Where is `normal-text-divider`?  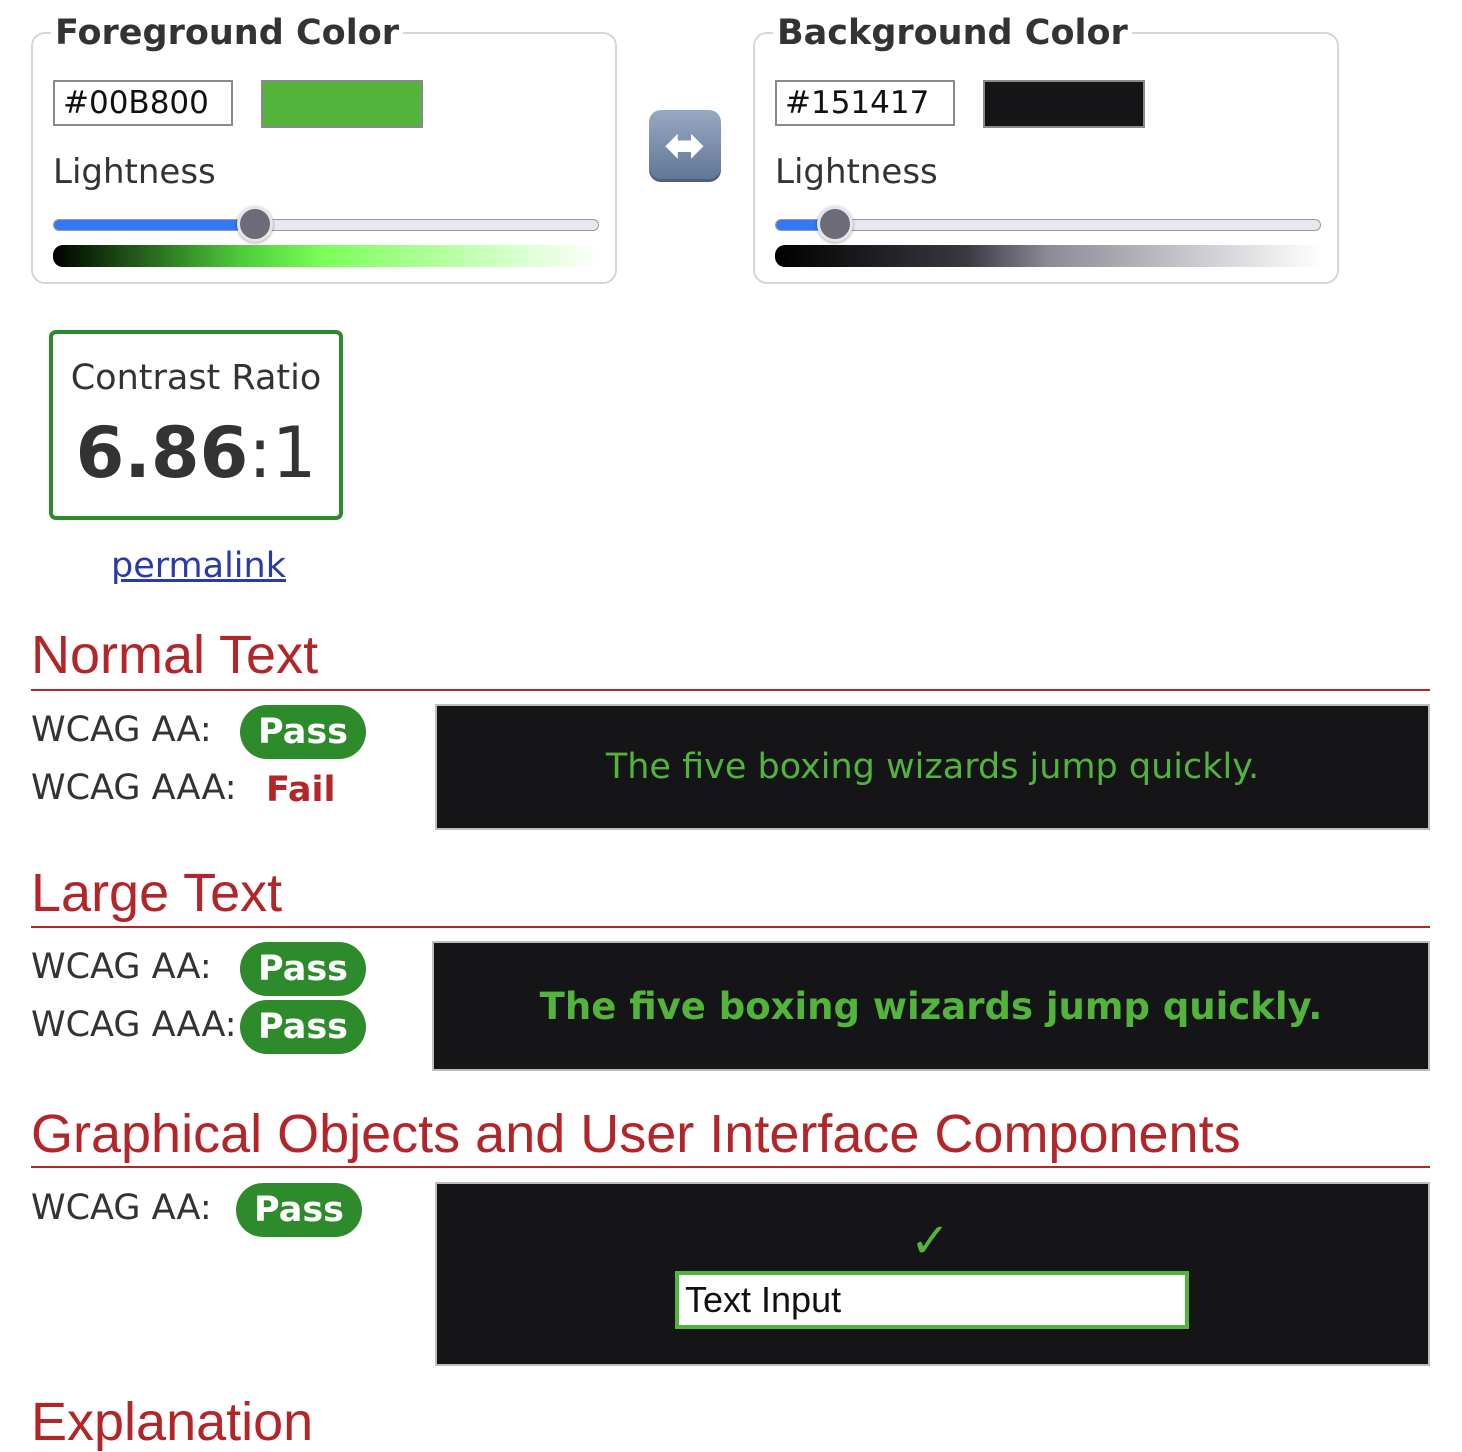 normal-text-divider is located at coordinates (730, 690).